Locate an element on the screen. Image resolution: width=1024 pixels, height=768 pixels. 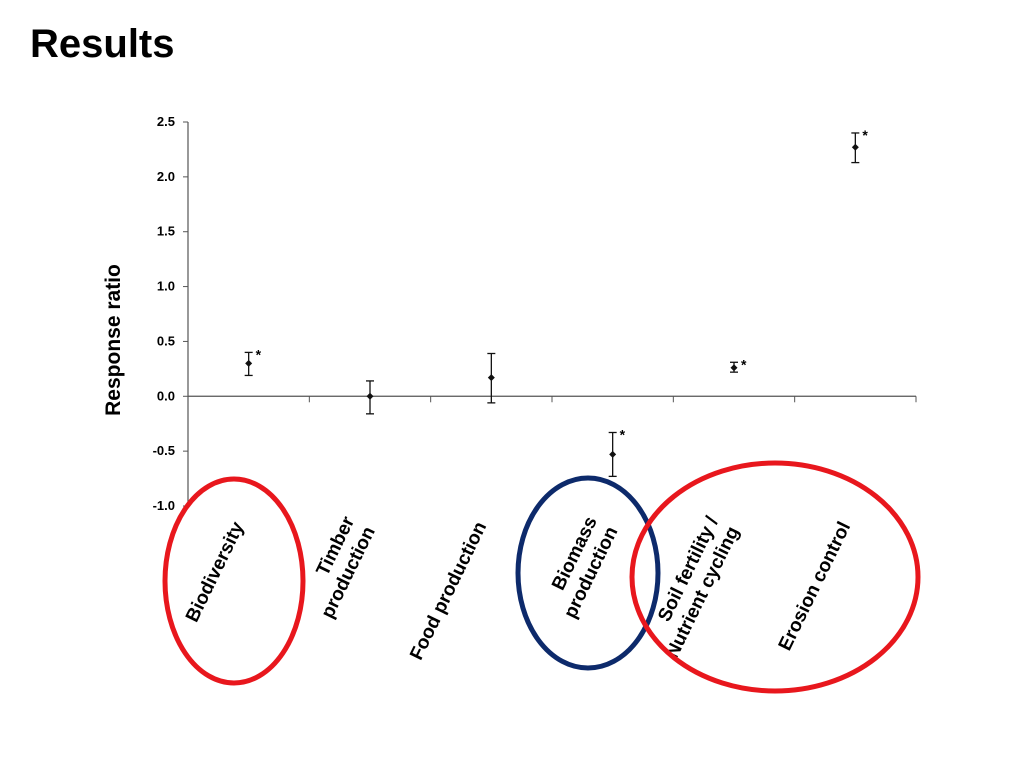
category-label-line: Erosion control is located at coordinates (815, 586).